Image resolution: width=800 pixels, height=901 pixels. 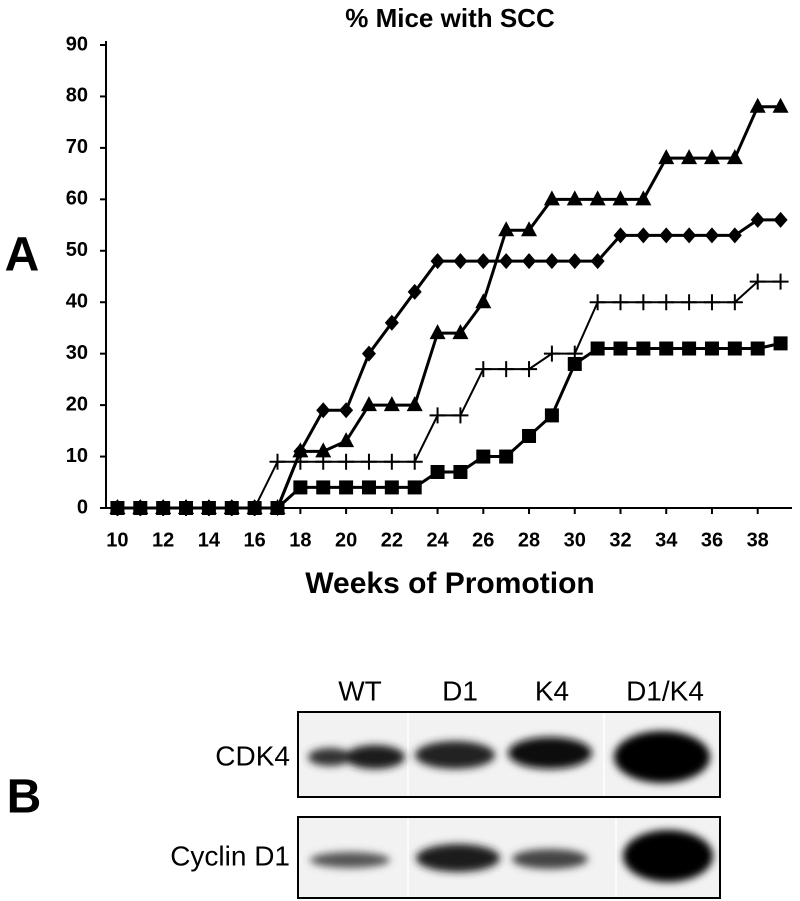 What do you see at coordinates (77, 404) in the screenshot?
I see `y-tick-label: 20` at bounding box center [77, 404].